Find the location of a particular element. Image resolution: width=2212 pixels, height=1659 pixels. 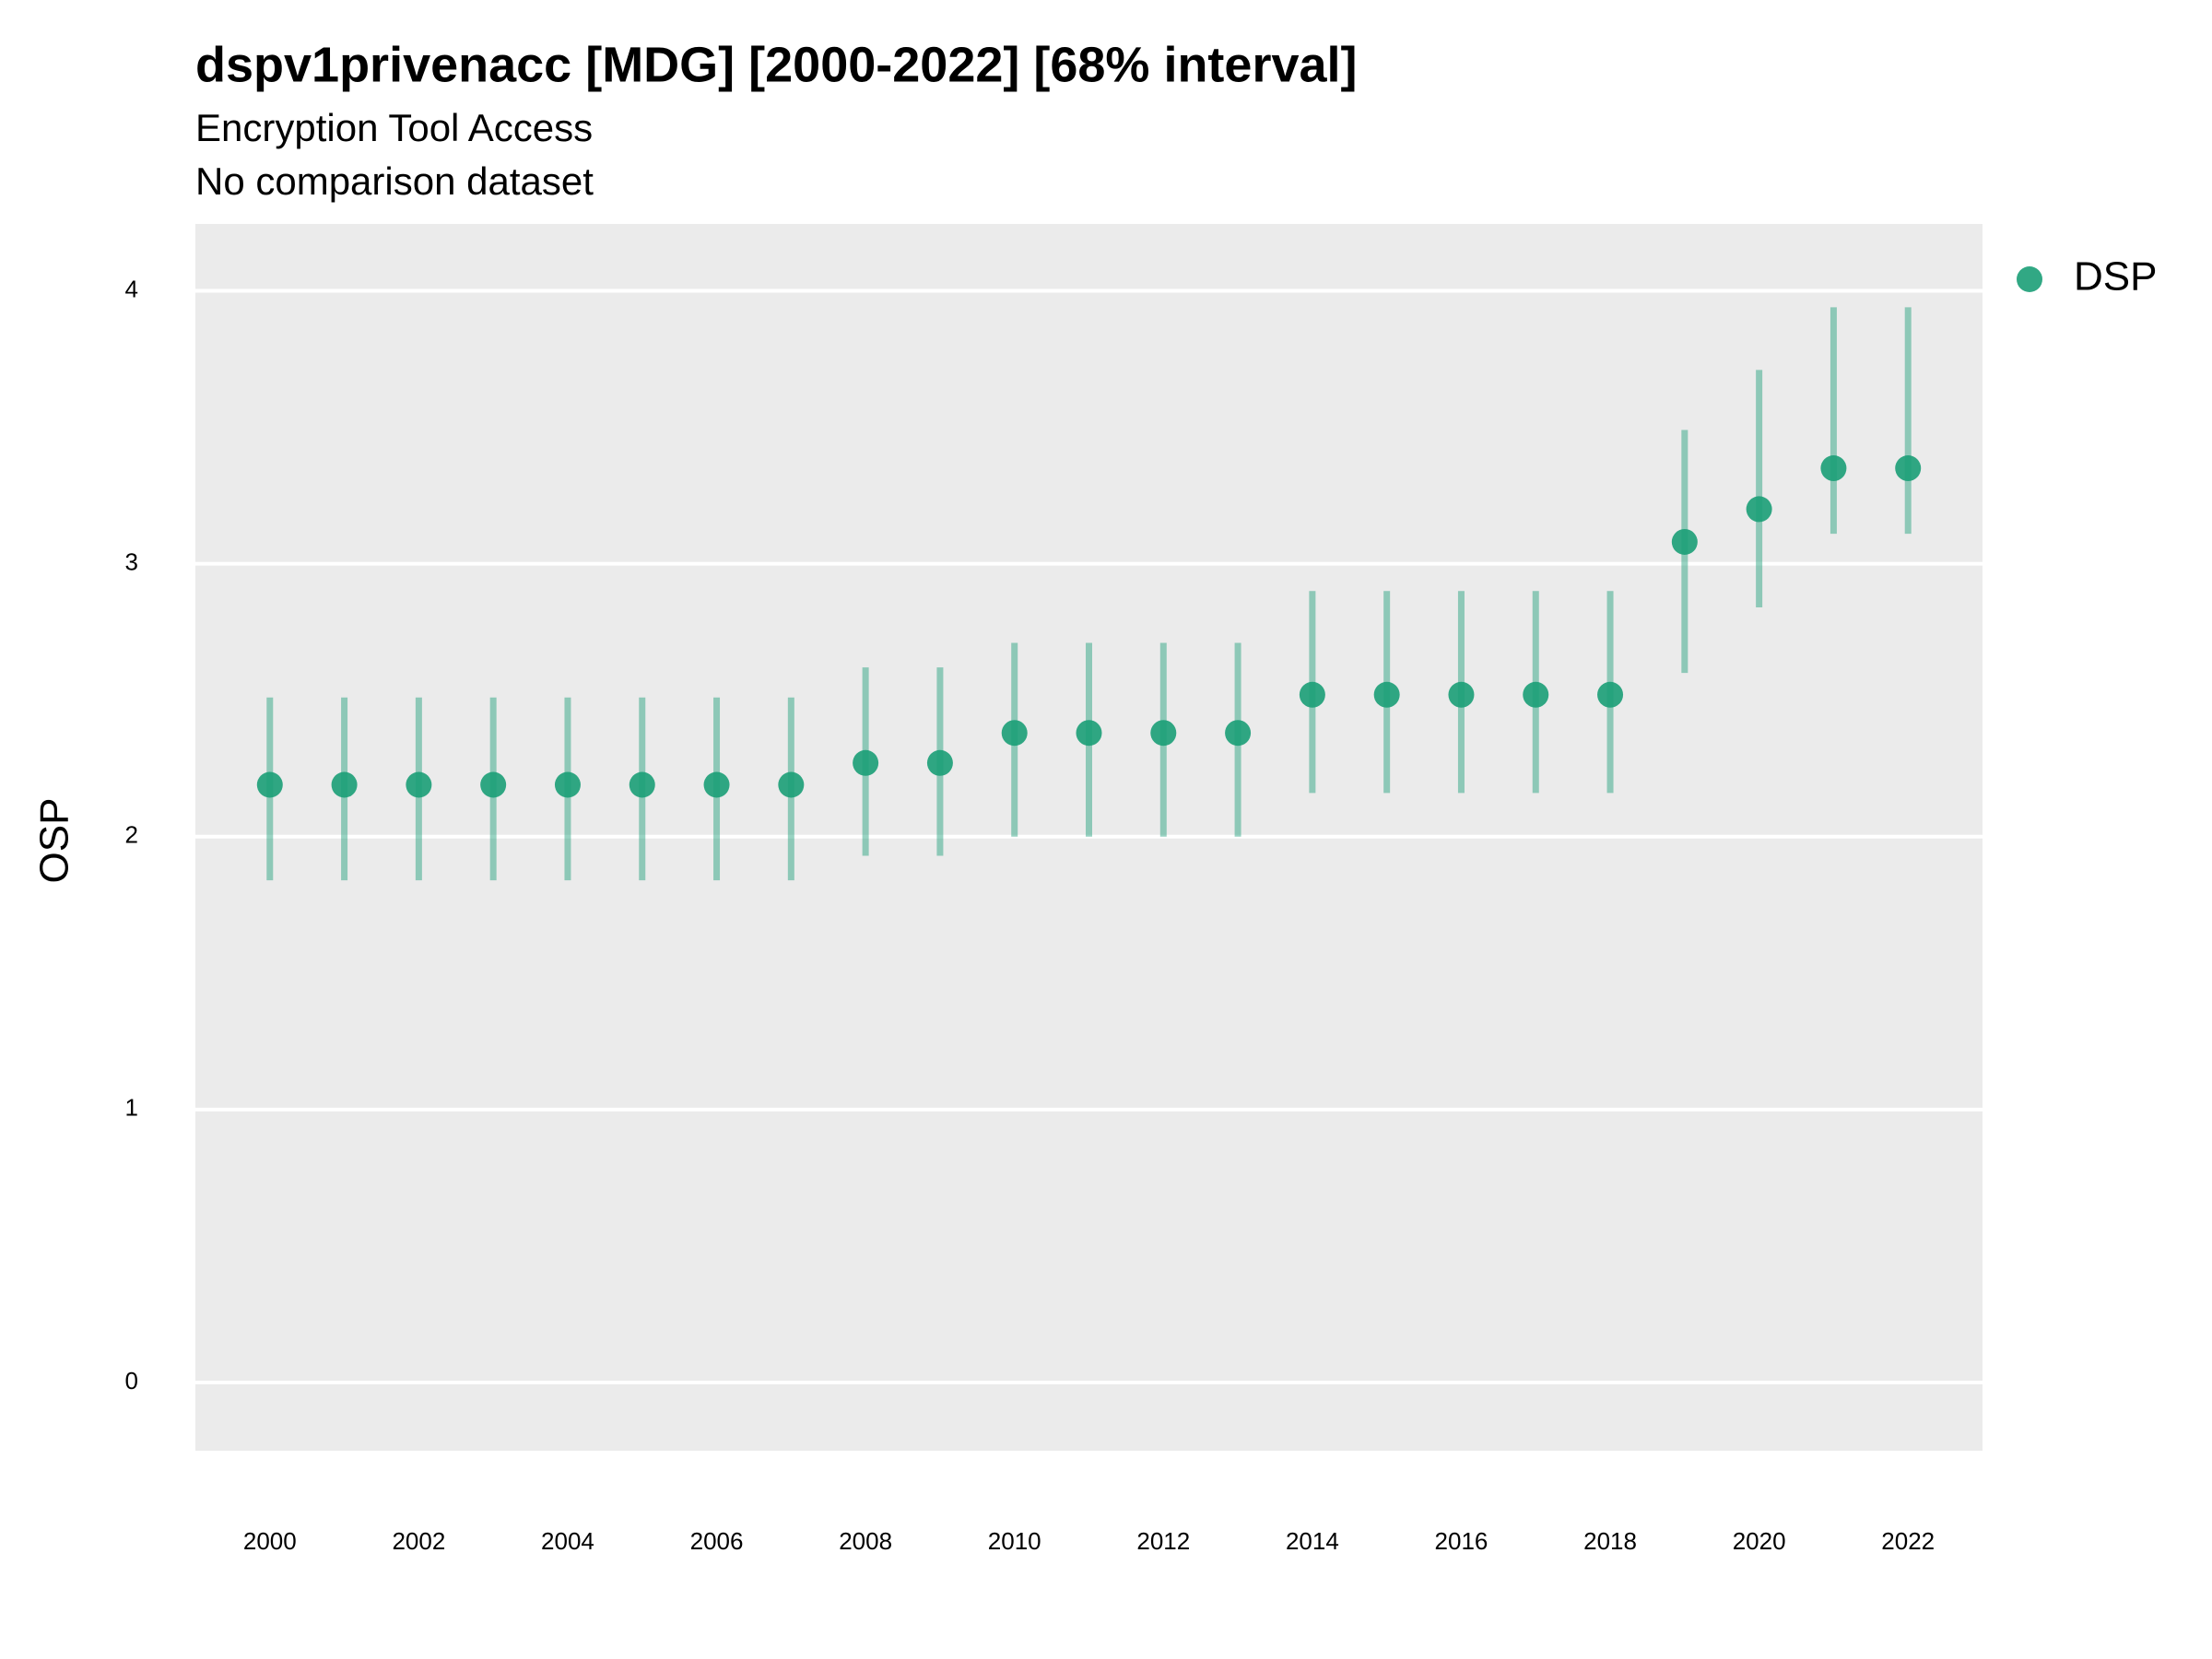

x-tick-label: 2008 is located at coordinates (865, 1541).